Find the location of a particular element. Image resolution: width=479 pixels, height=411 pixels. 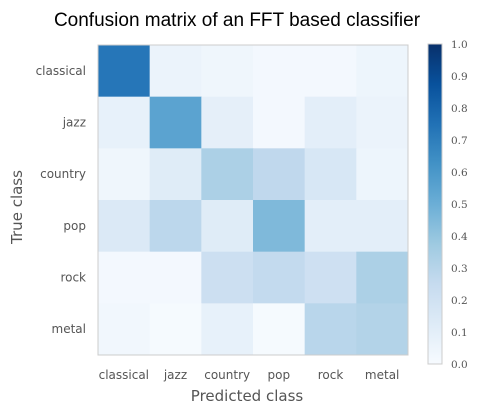

y-axis-label: True class is located at coordinates (17, 207).